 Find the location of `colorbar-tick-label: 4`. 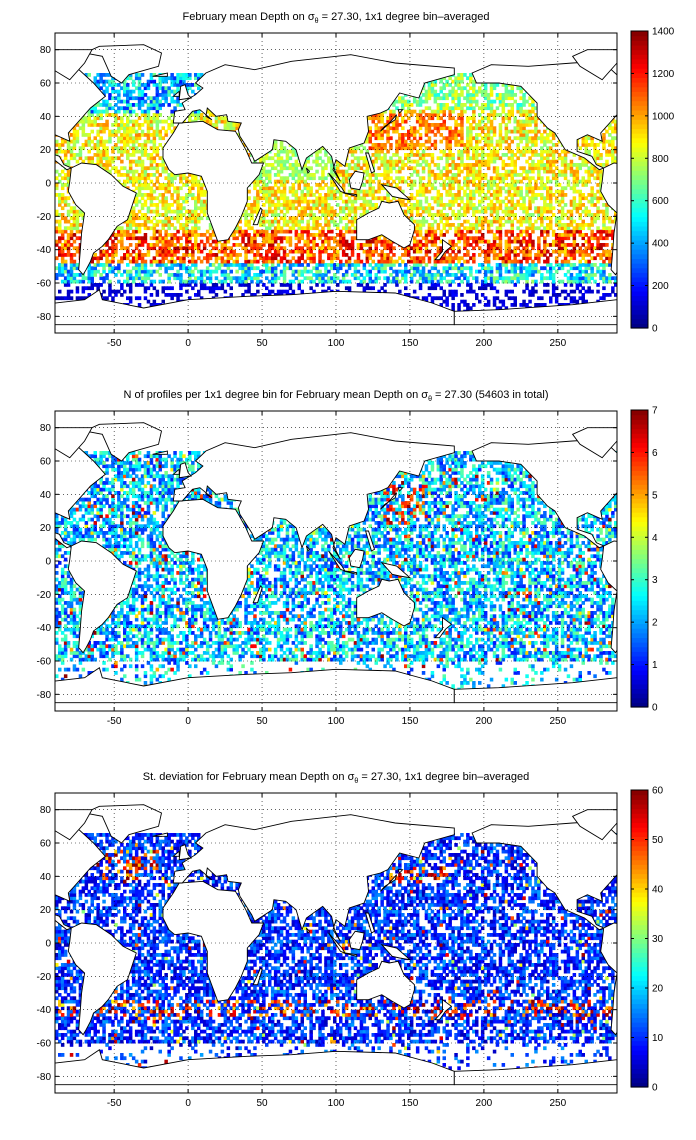

colorbar-tick-label: 4 is located at coordinates (655, 538).